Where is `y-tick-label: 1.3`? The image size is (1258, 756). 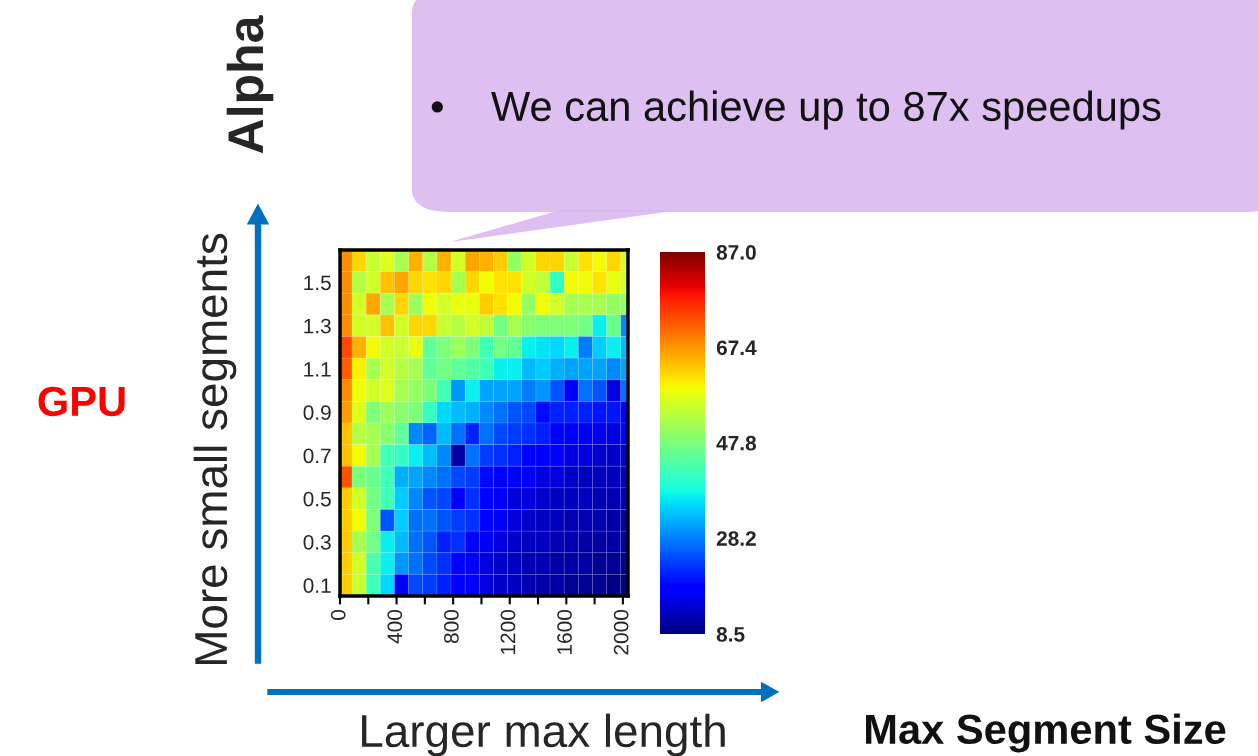
y-tick-label: 1.3 is located at coordinates (317, 326).